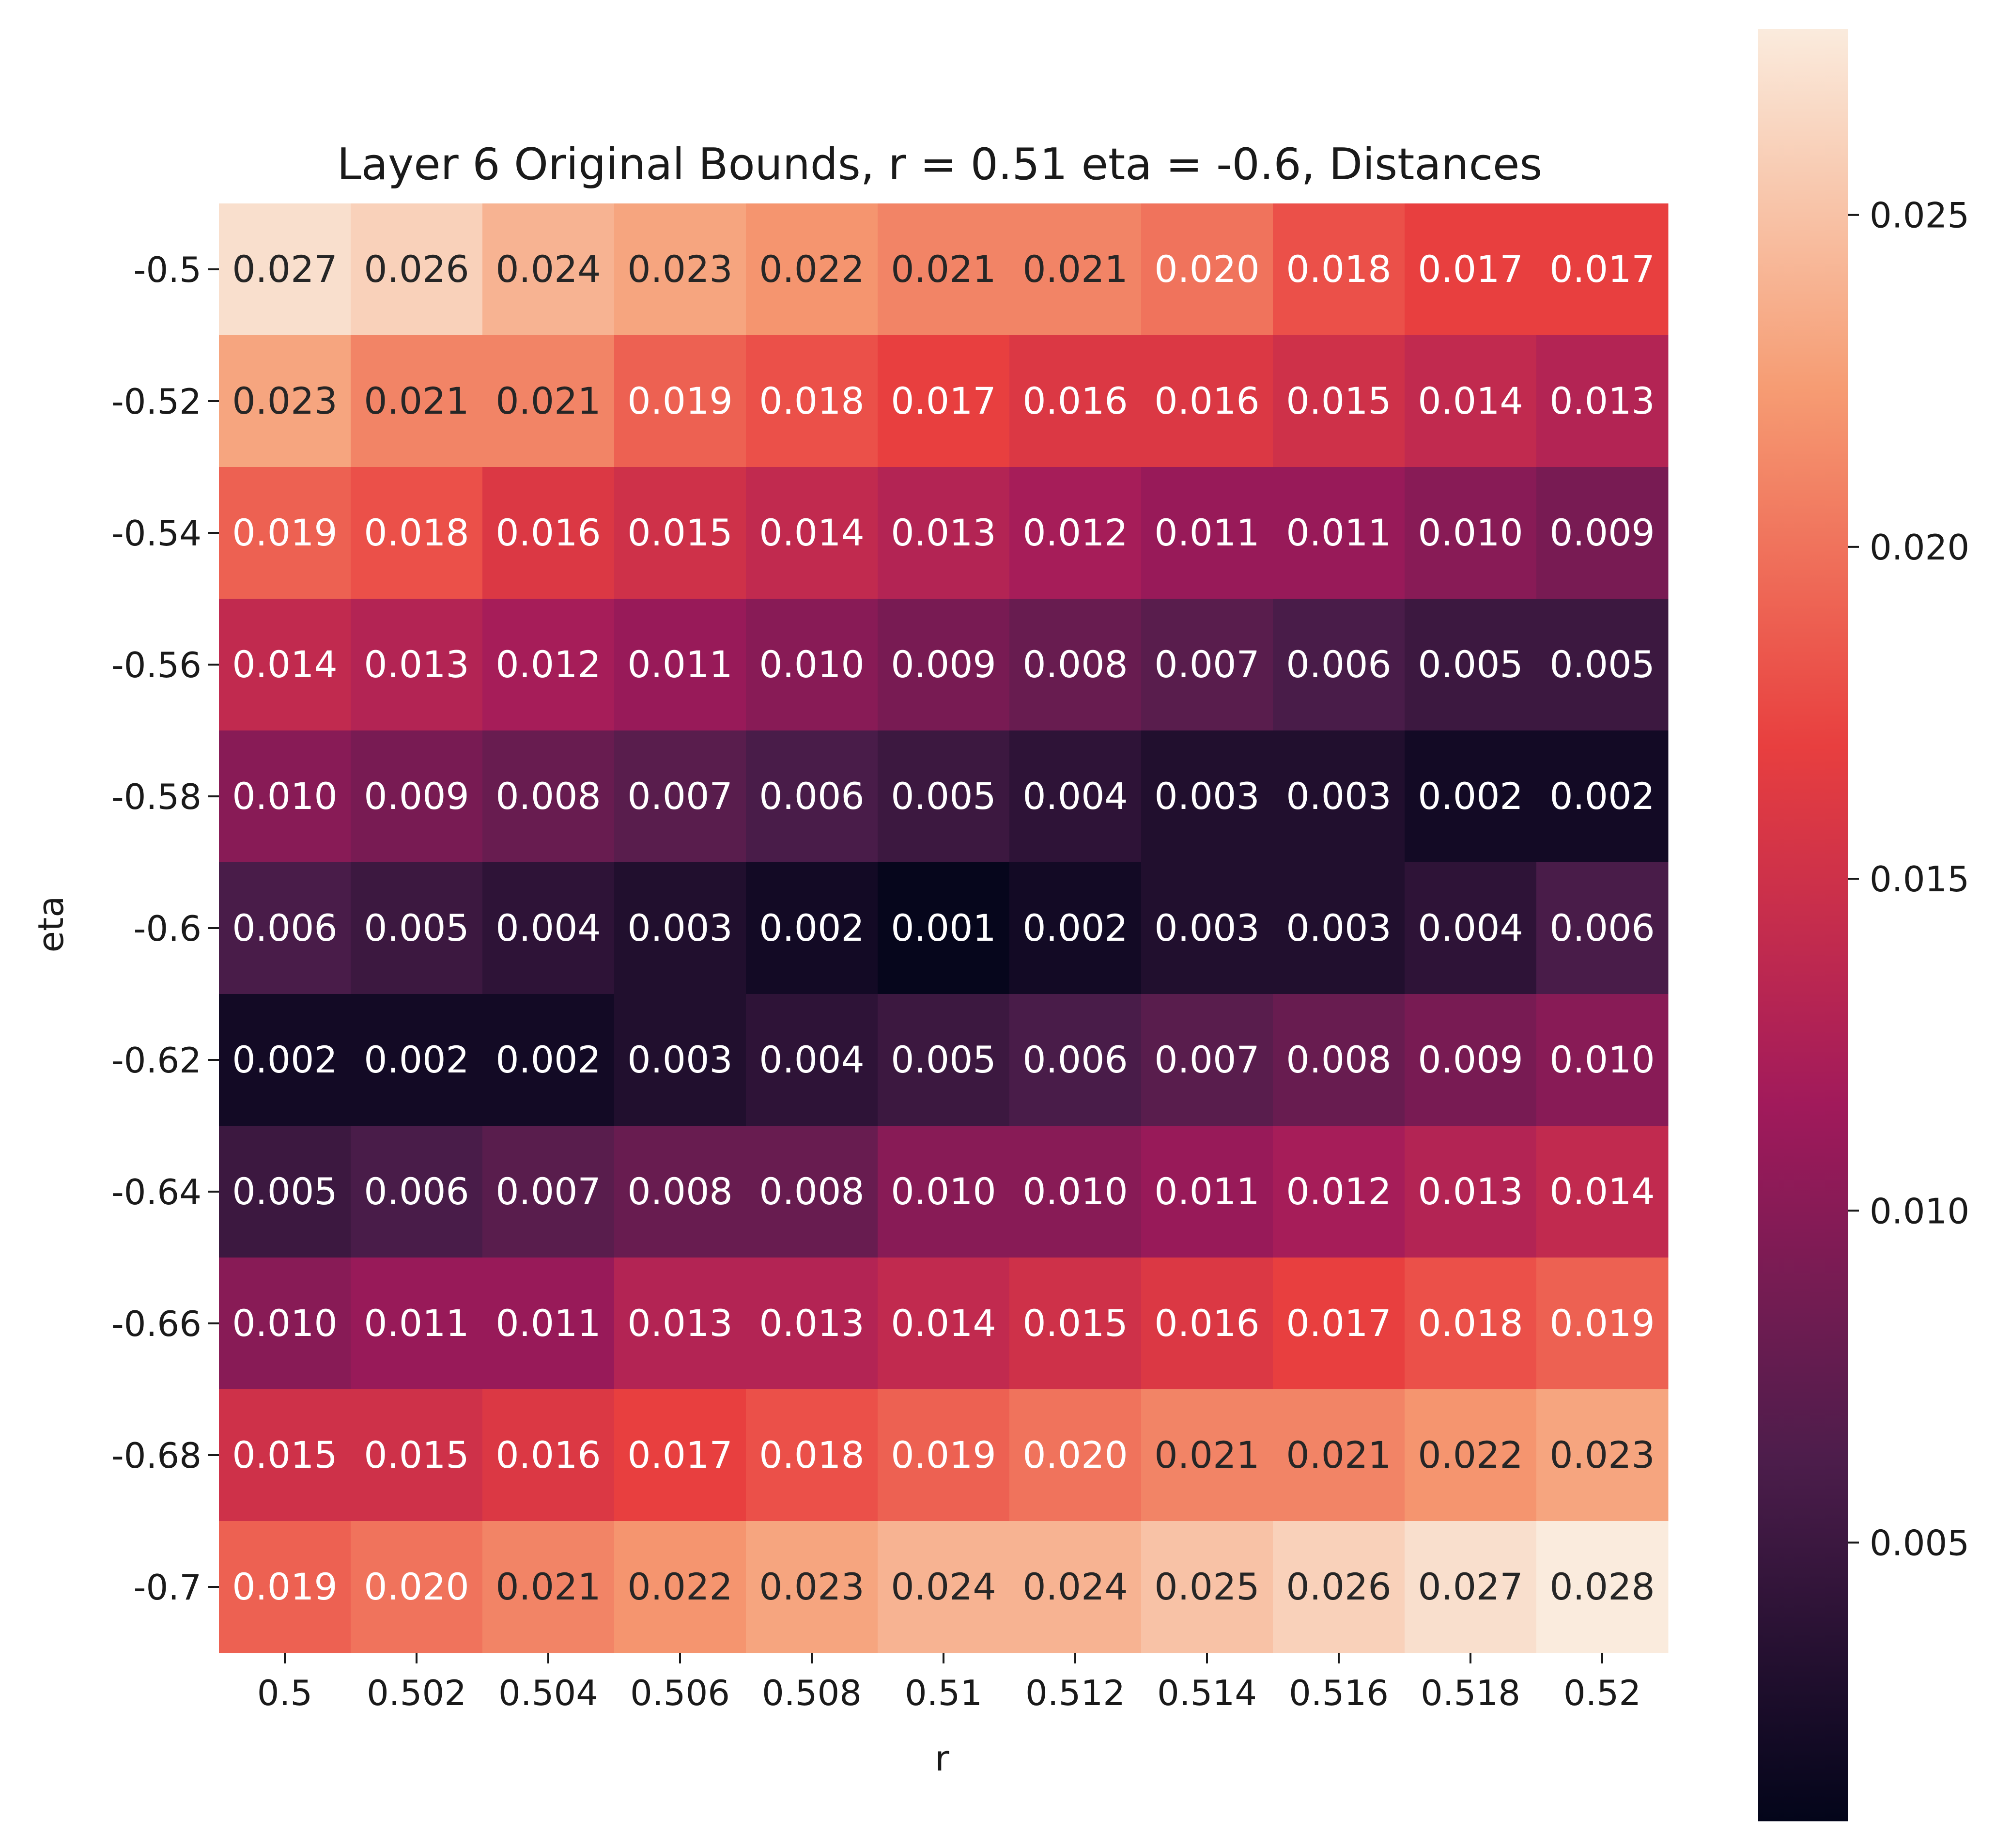 Image resolution: width=2011 pixels, height=1848 pixels. Describe the element at coordinates (1339, 796) in the screenshot. I see `cell-value-label: 0.003` at that location.